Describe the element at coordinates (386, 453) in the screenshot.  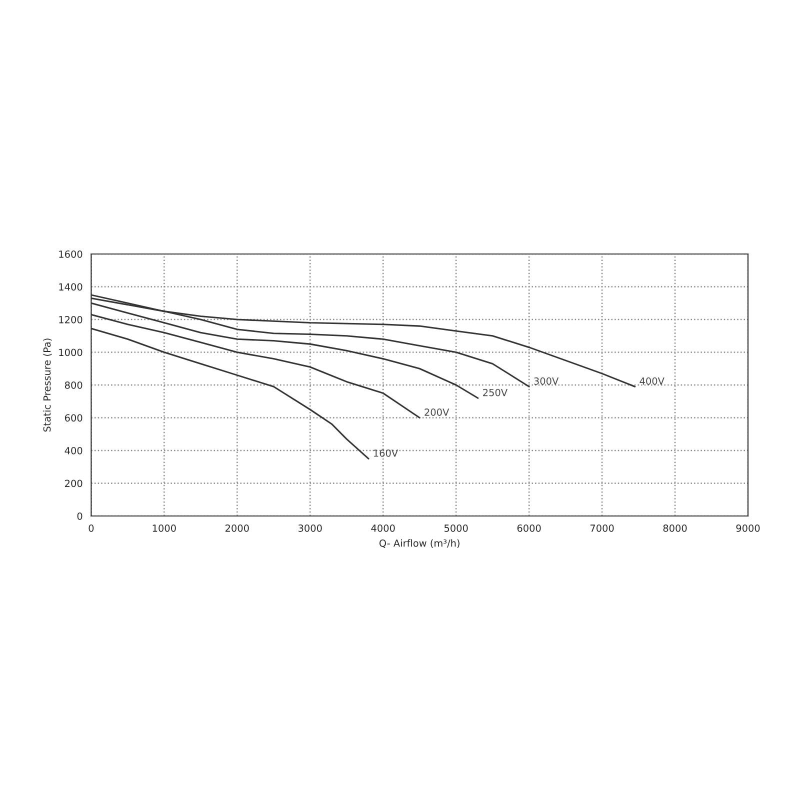
I see `series-label: 160V` at that location.